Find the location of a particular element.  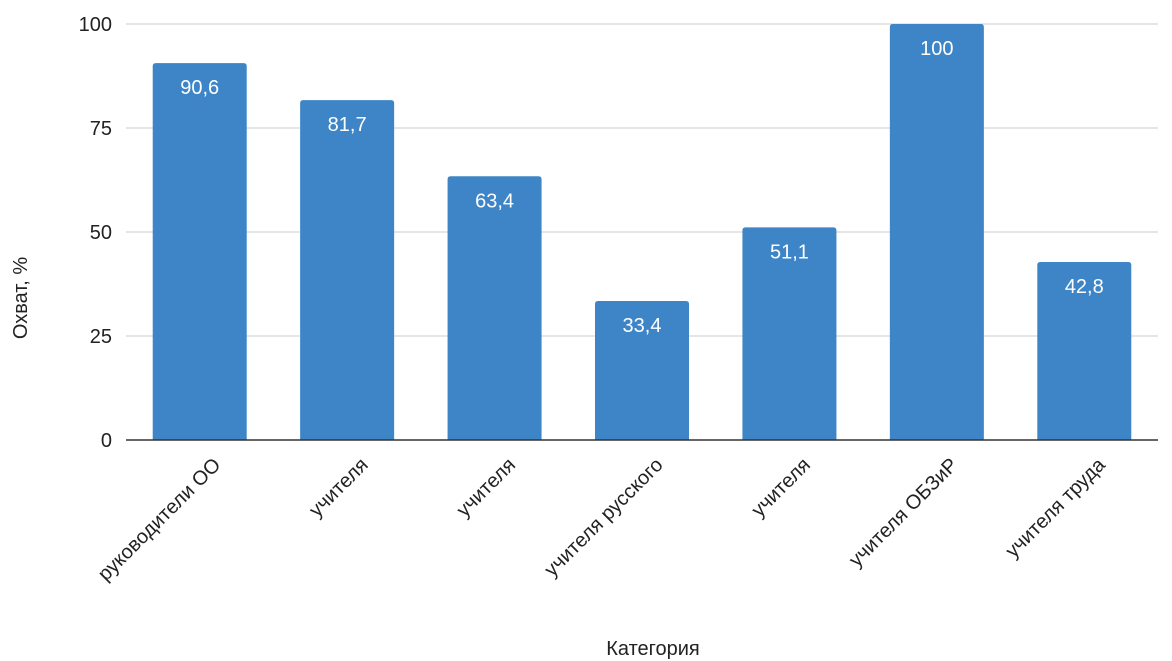

y-axis-ticks: 0 25 50 75 100 is located at coordinates (95, 233).